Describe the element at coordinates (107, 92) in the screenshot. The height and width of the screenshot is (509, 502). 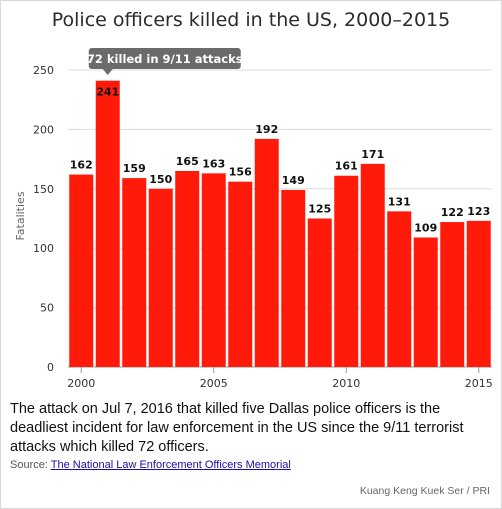
I see `data-label: 241` at that location.